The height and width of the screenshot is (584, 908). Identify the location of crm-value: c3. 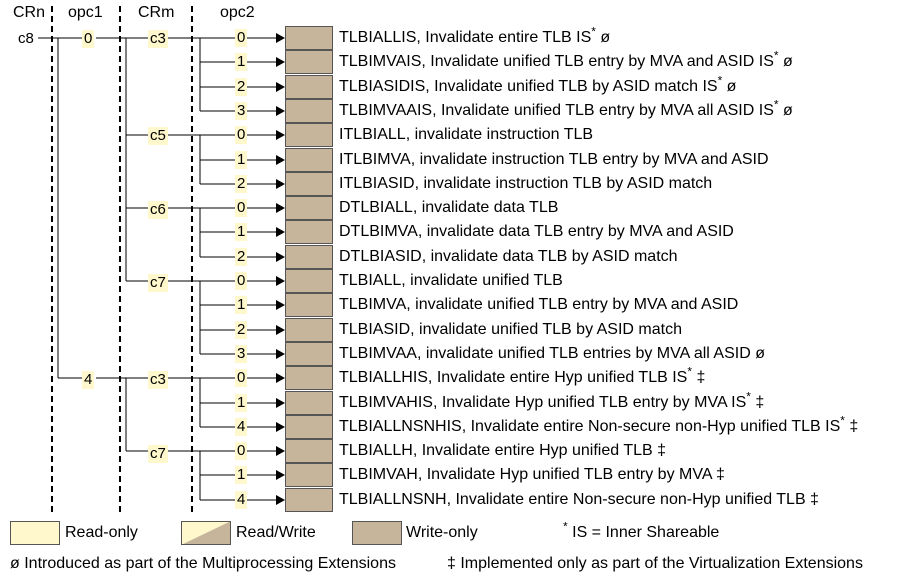
(158, 39).